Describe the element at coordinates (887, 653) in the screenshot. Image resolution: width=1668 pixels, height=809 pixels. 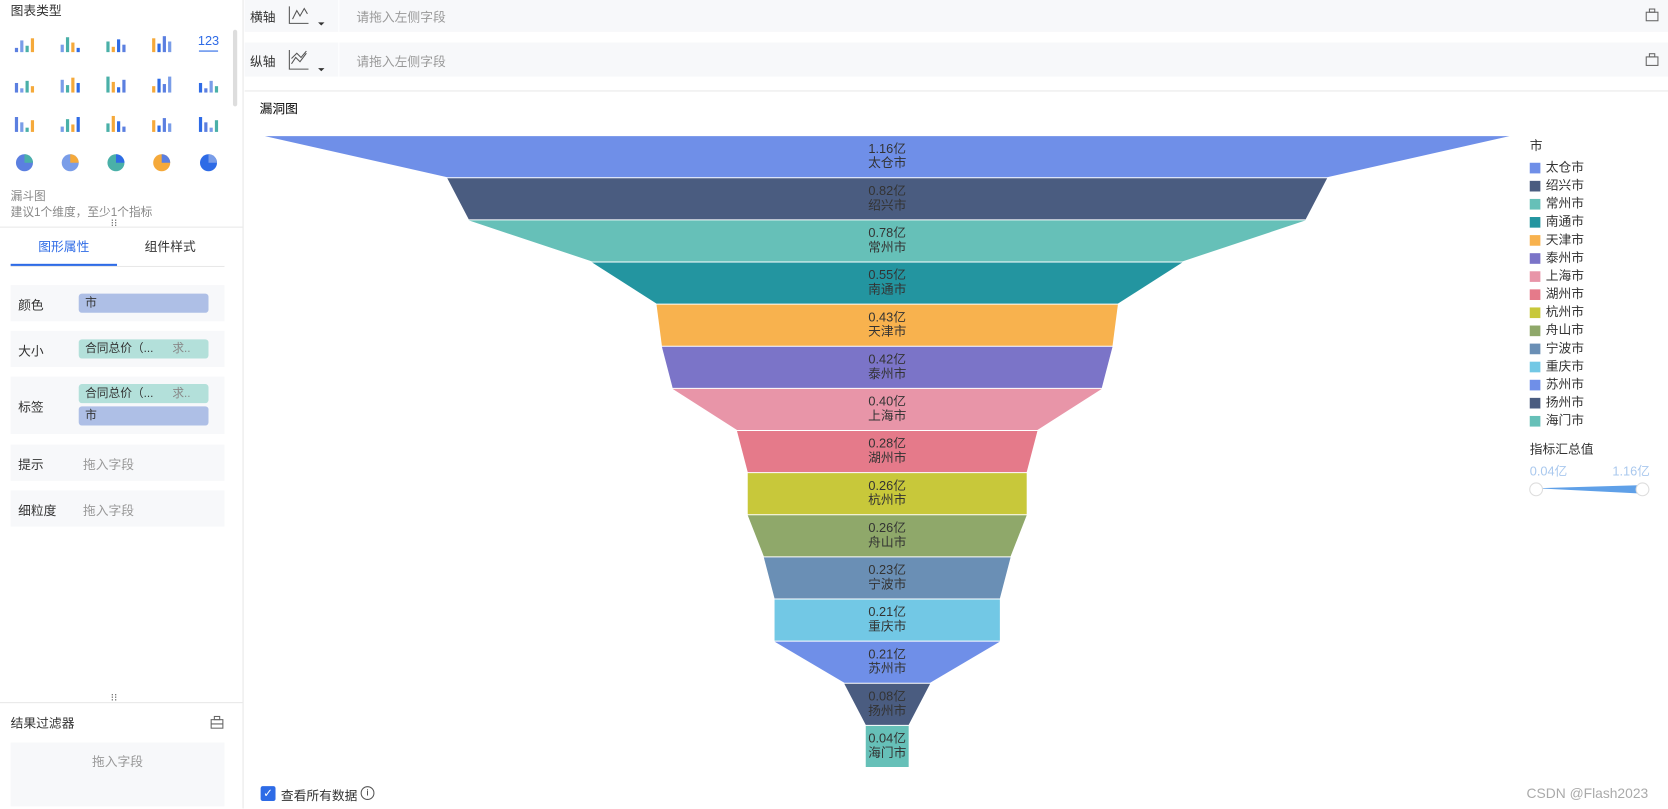
I see `value-label: 0.21亿` at that location.